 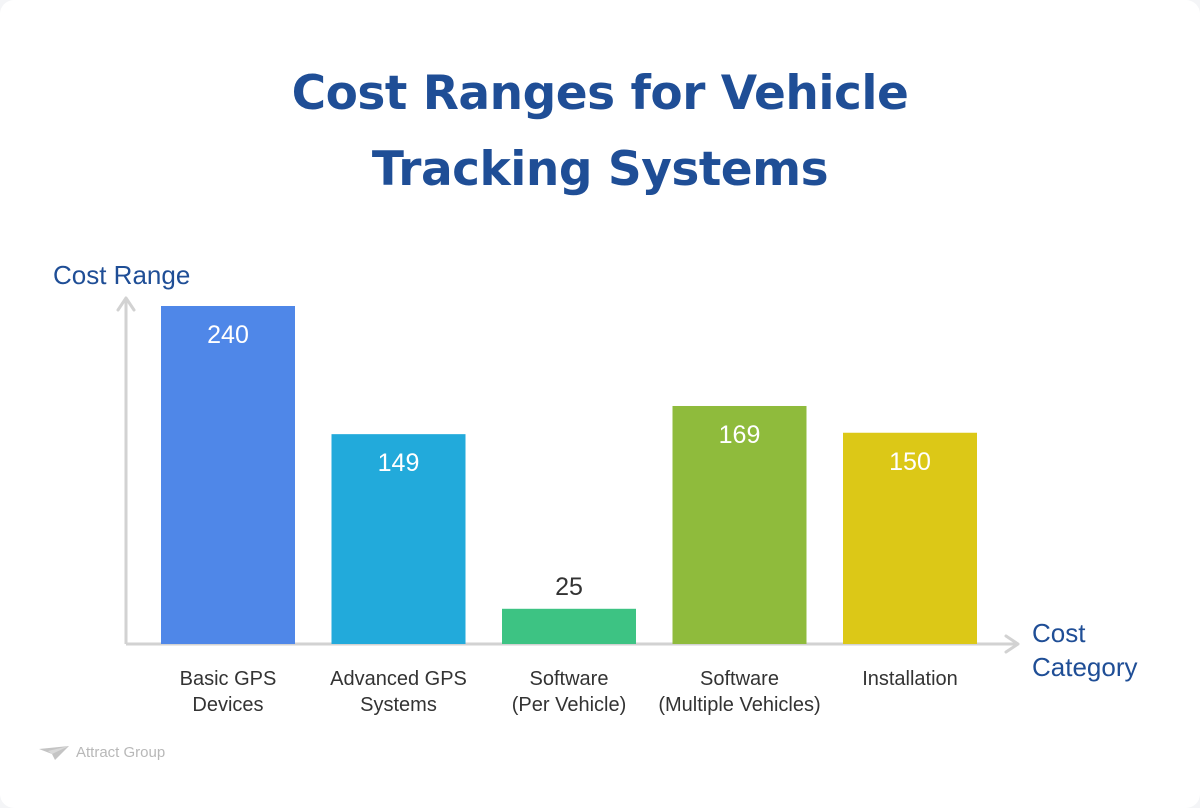 I want to click on x-axis-title-line: Category, so click(x=1085, y=667).